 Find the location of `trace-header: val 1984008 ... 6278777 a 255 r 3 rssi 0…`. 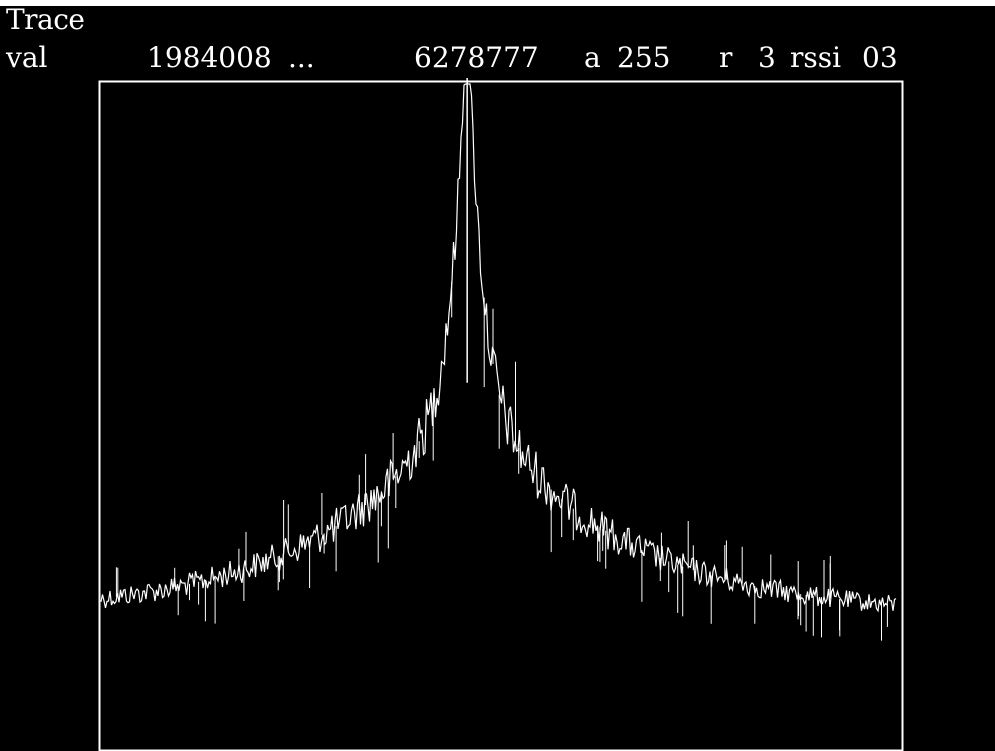

trace-header: val 1984008 ... 6278777 a 255 r 3 rssi 0… is located at coordinates (452, 58).